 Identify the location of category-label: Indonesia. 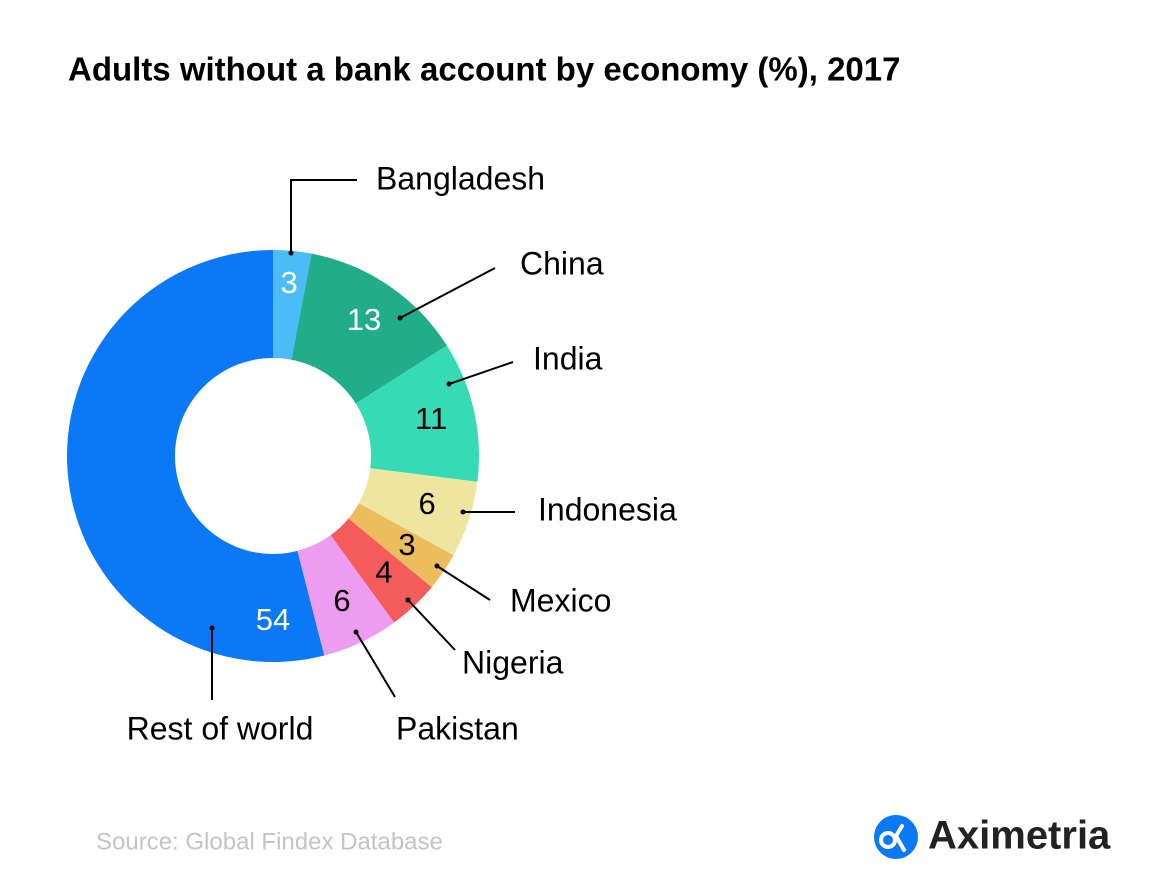
(607, 509).